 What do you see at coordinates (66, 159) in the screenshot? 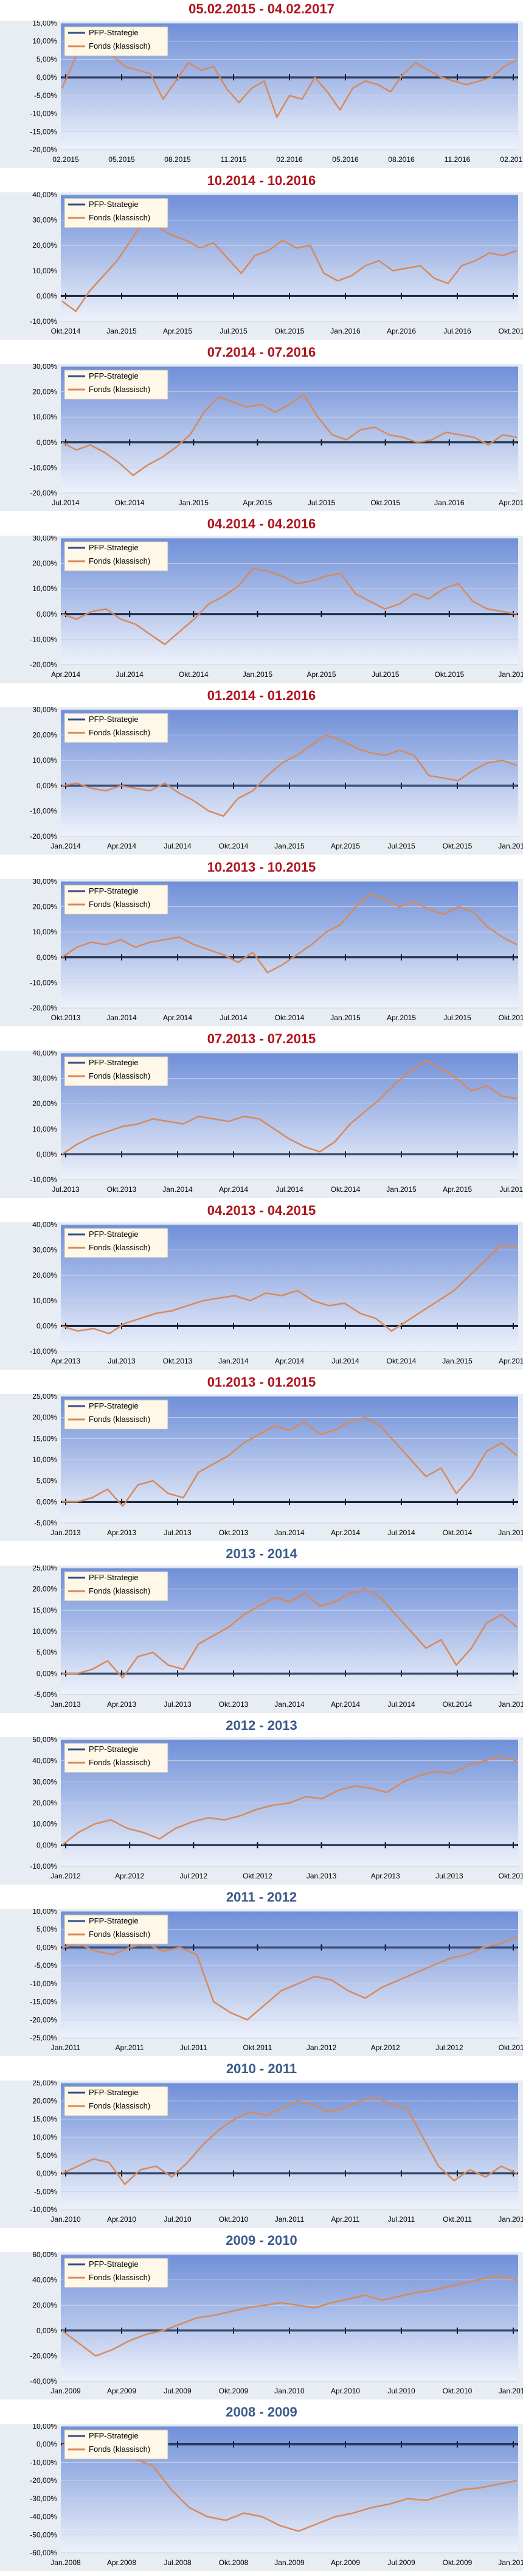
I see `x-tick-label: 02.2015` at bounding box center [66, 159].